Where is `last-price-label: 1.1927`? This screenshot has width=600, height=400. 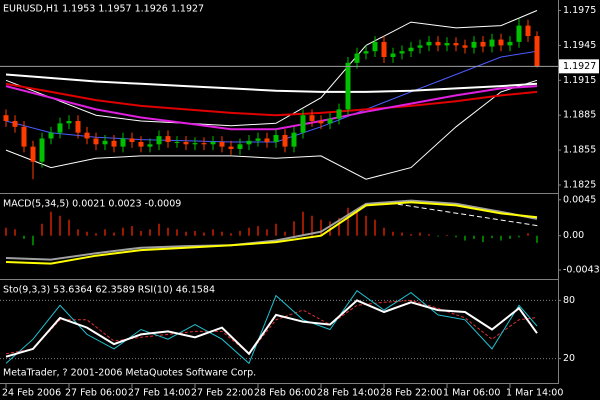
last-price-label: 1.1927 is located at coordinates (579, 66).